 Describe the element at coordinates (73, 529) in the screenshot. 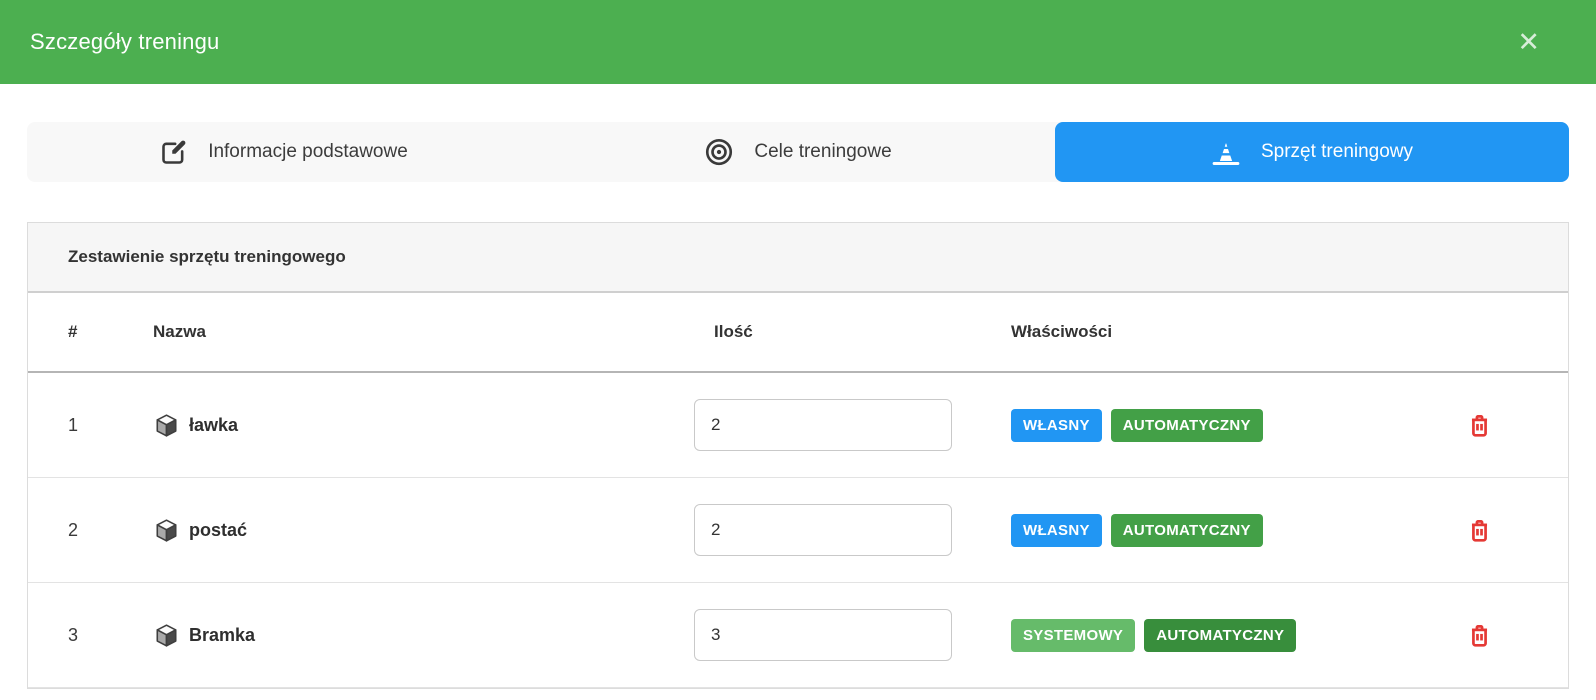

I see `row-index: 2` at that location.